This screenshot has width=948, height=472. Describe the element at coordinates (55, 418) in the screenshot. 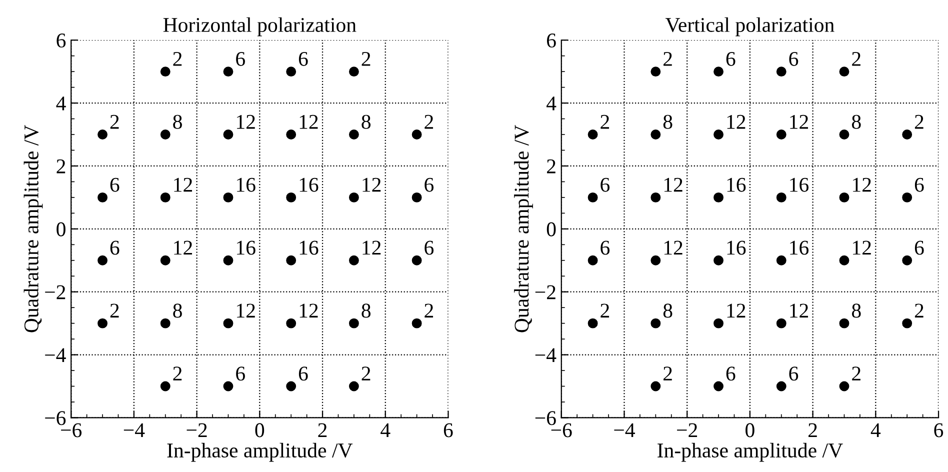

I see `y-tick-label: −6` at that location.